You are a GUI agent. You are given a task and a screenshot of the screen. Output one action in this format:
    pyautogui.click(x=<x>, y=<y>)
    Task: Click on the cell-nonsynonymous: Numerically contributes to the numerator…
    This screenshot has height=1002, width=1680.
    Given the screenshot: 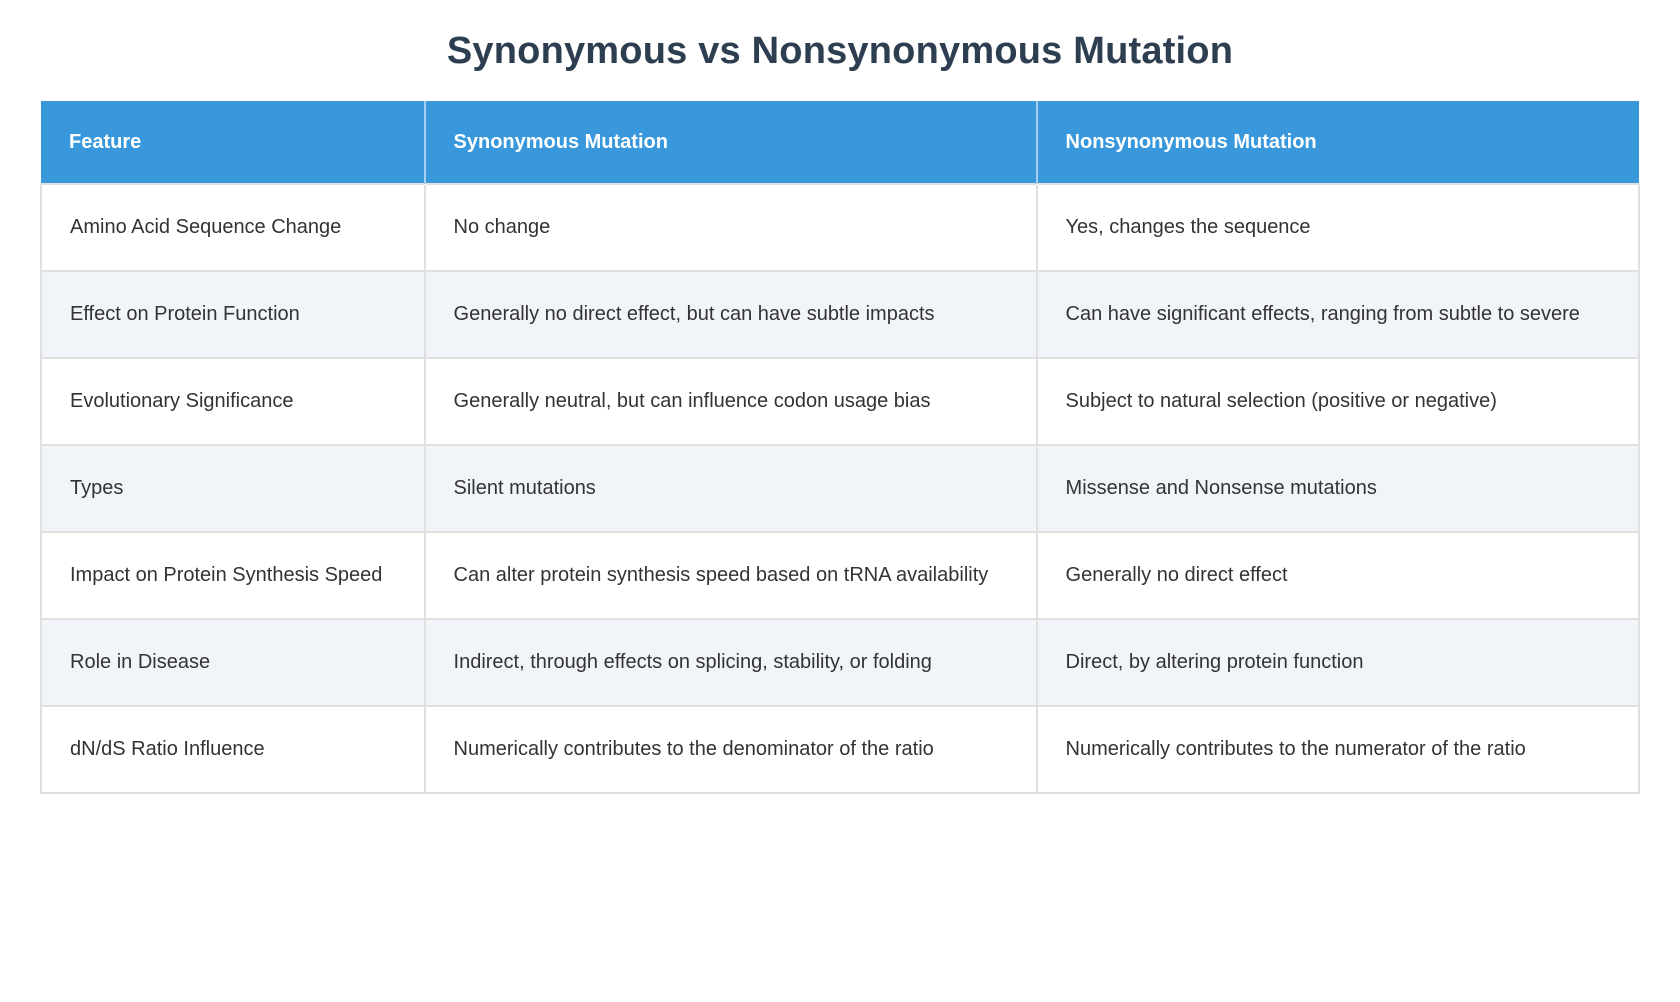 What is the action you would take?
    pyautogui.click(x=1338, y=749)
    